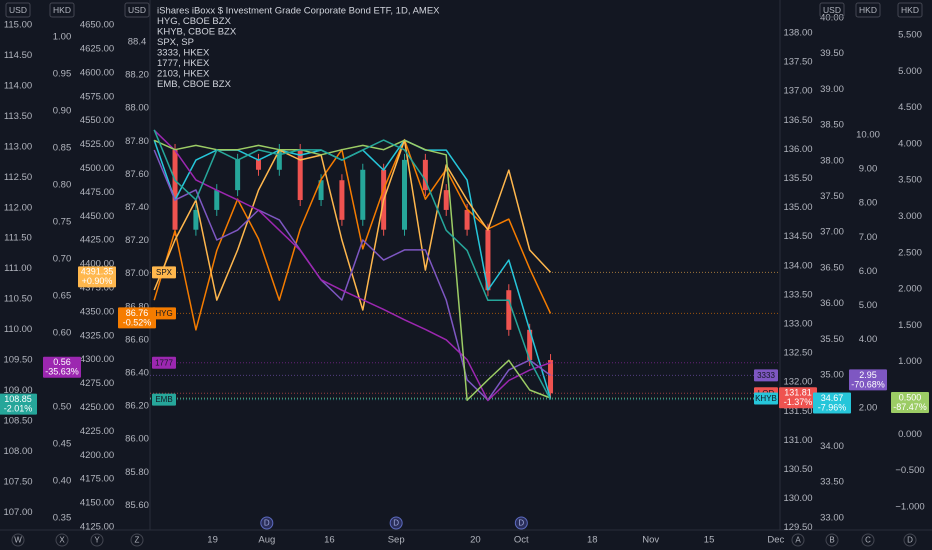  I want to click on series-tag-label: HYG, so click(163, 313).